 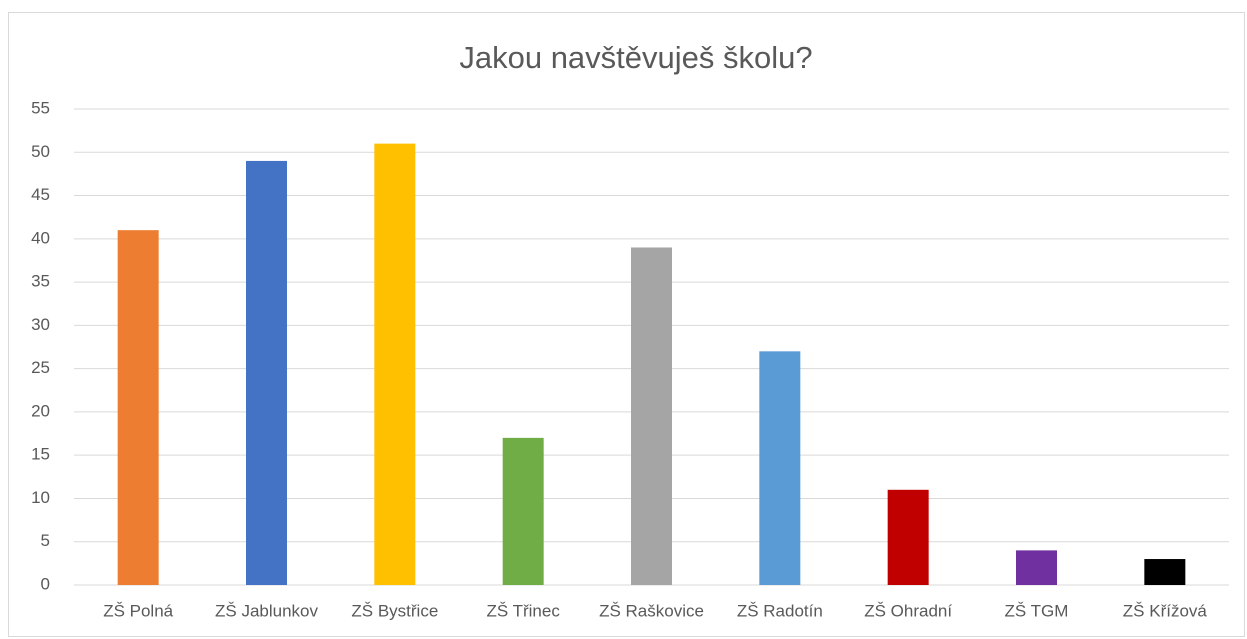 I want to click on y-tick-label: 55, so click(x=40, y=107).